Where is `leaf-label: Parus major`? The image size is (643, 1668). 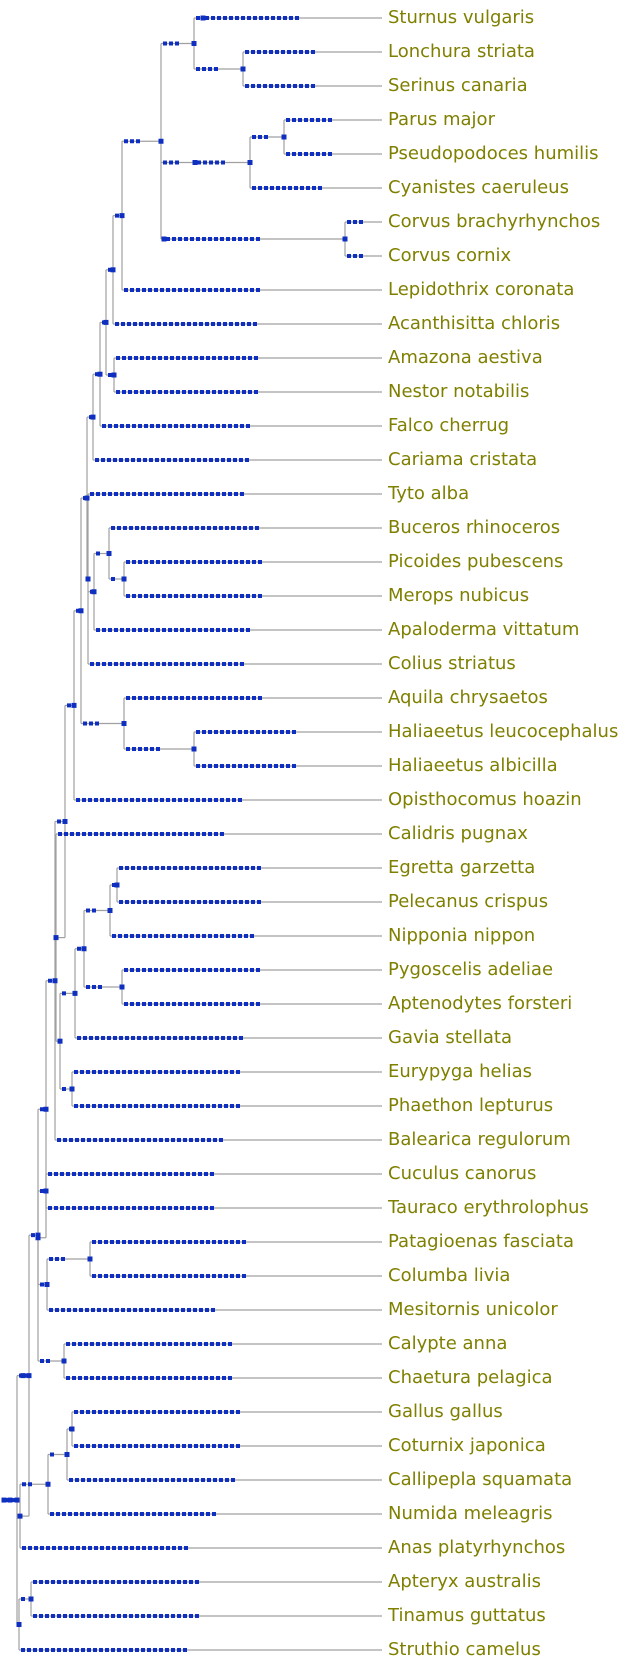 leaf-label: Parus major is located at coordinates (442, 119).